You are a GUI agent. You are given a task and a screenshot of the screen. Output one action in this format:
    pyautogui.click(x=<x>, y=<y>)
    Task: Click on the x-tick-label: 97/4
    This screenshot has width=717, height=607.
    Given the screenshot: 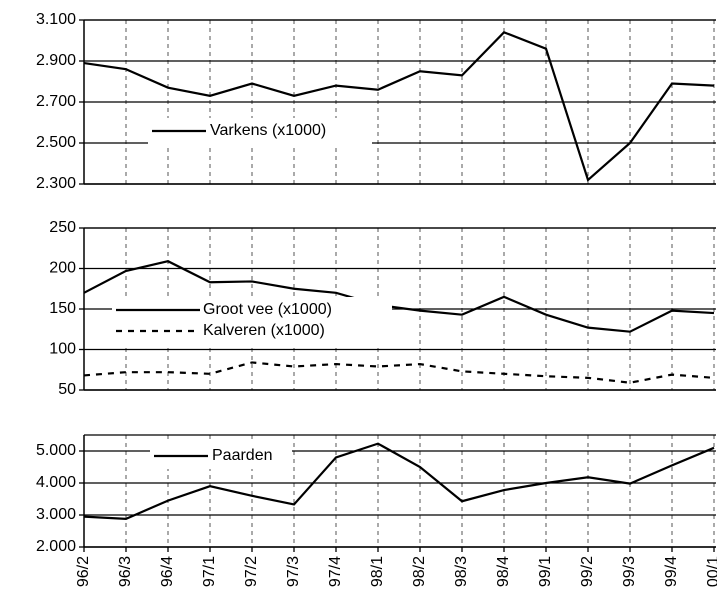 What is the action you would take?
    pyautogui.click(x=335, y=571)
    